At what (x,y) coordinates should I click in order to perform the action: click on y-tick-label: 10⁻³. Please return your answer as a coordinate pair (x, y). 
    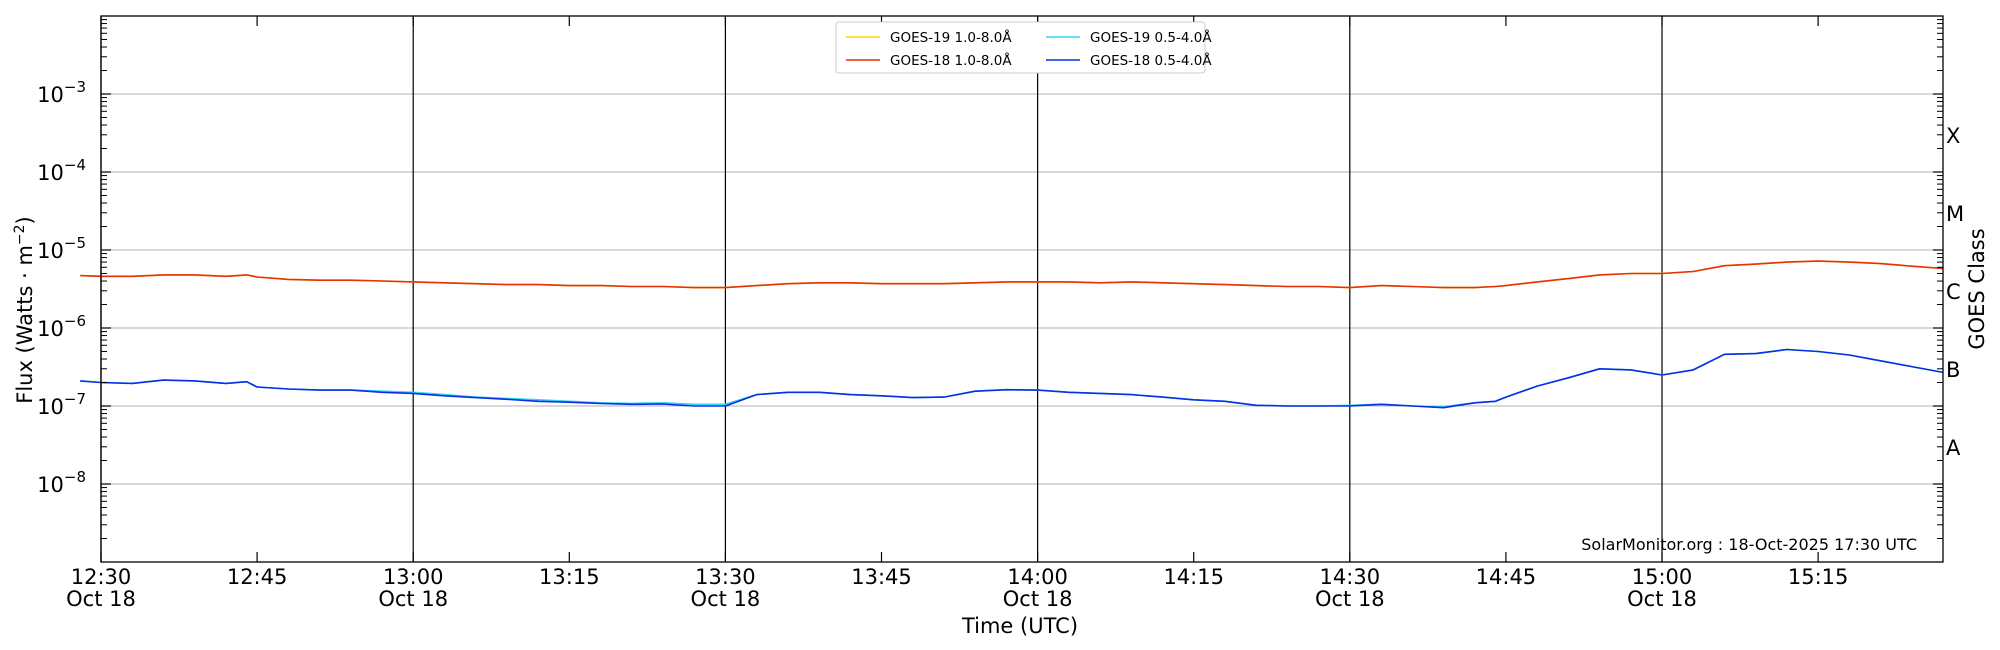
    Looking at the image, I should click on (61, 92).